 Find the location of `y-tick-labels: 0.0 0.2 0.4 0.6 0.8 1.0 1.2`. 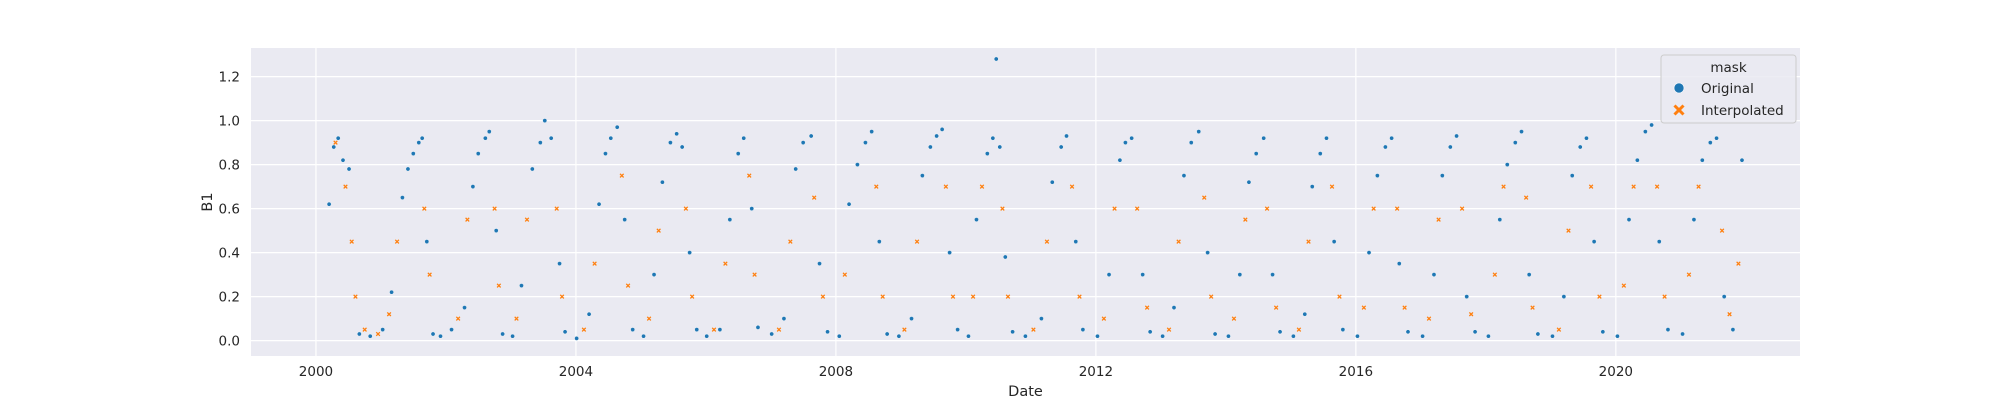

y-tick-labels: 0.0 0.2 0.4 0.6 0.8 1.0 1.2 is located at coordinates (229, 210).